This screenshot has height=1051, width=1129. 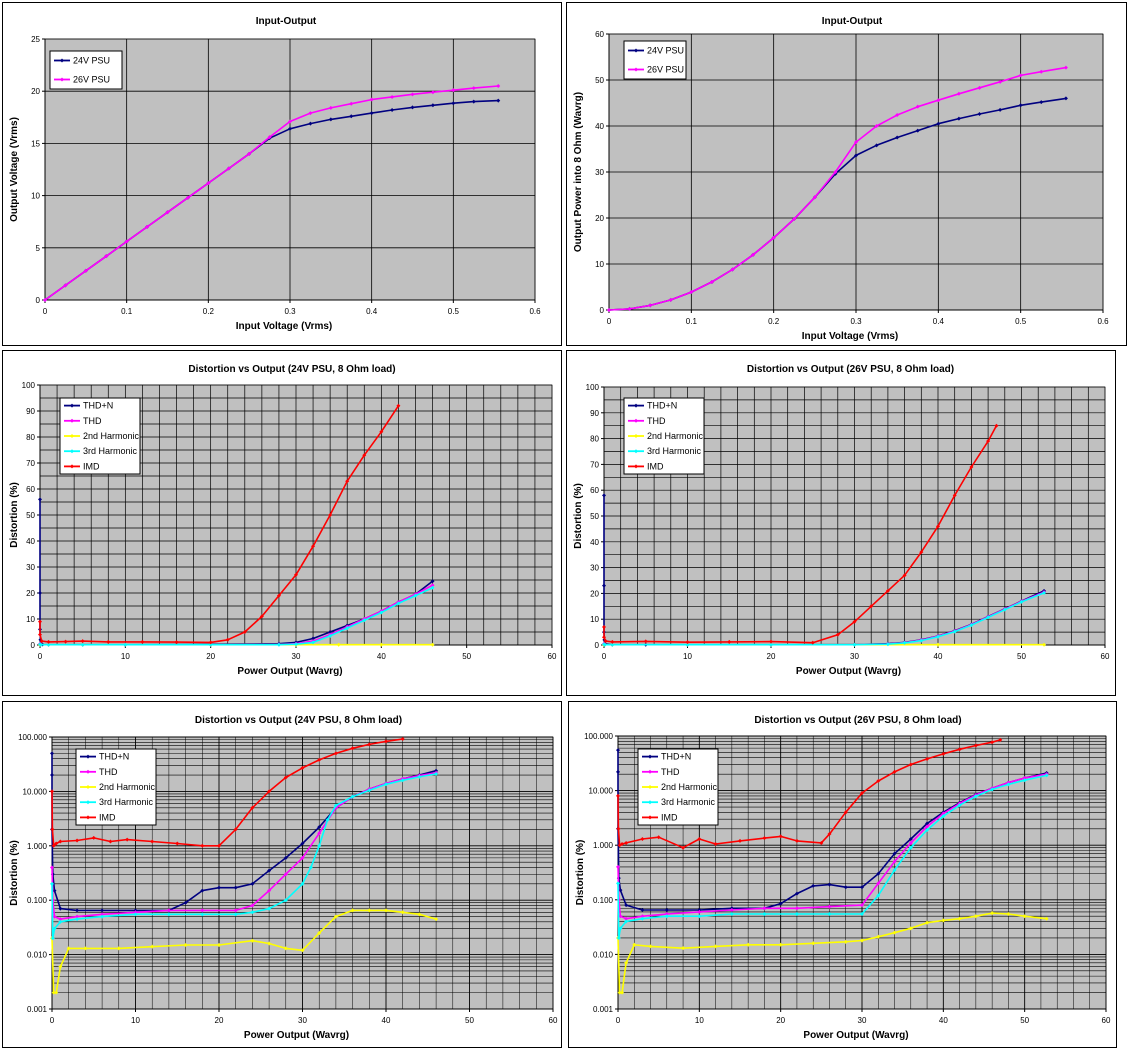 I want to click on y-tick-label: 10, so click(x=599, y=264).